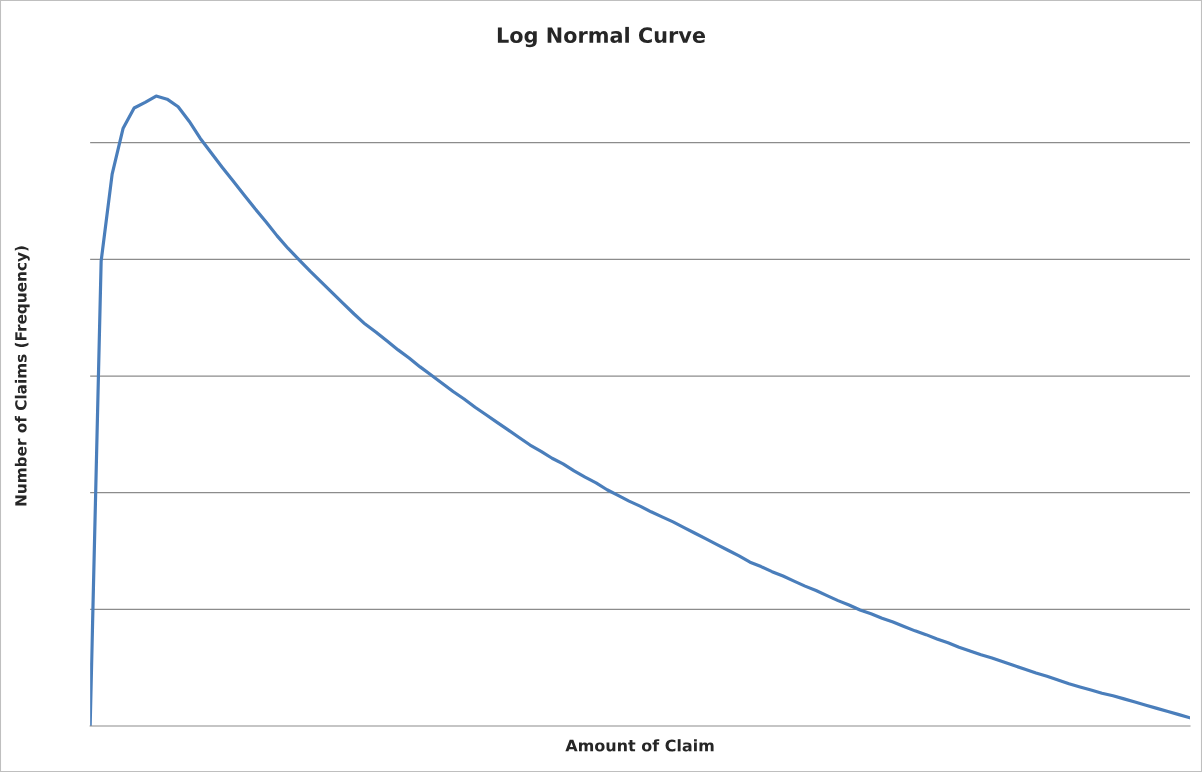  Describe the element at coordinates (601, 37) in the screenshot. I see `chart-title: Log Normal Curve` at that location.